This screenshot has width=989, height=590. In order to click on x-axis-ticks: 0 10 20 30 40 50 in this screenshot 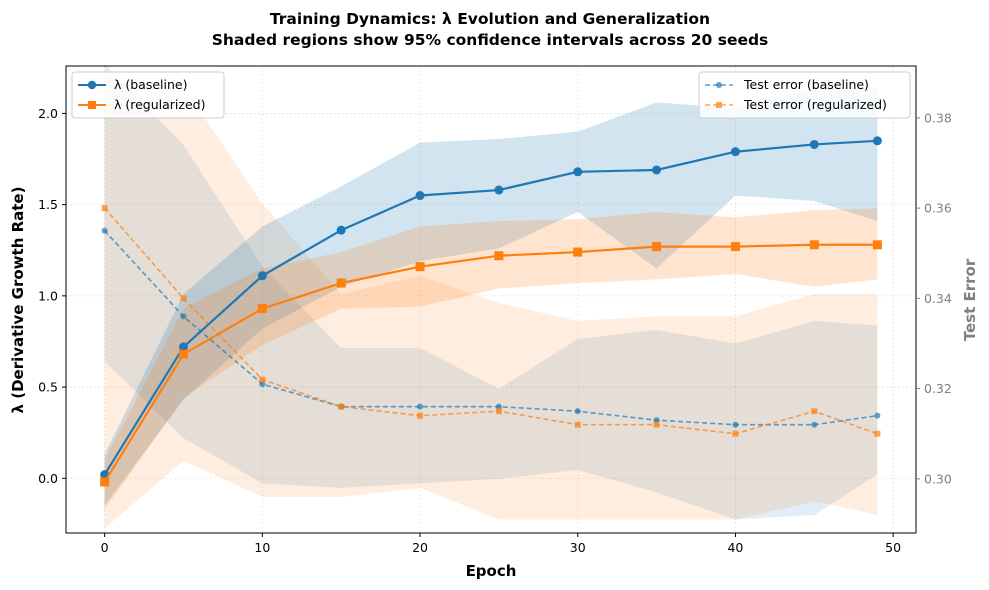, I will do `click(501, 544)`.